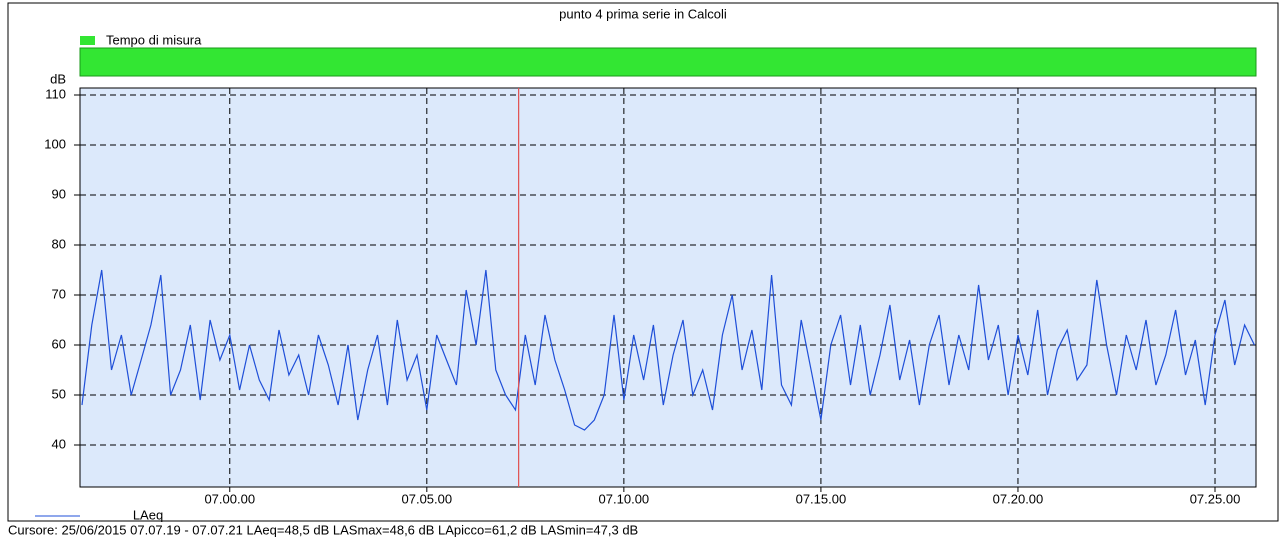 This screenshot has width=1286, height=539. I want to click on x-tick-label: 07.05.00, so click(427, 498).